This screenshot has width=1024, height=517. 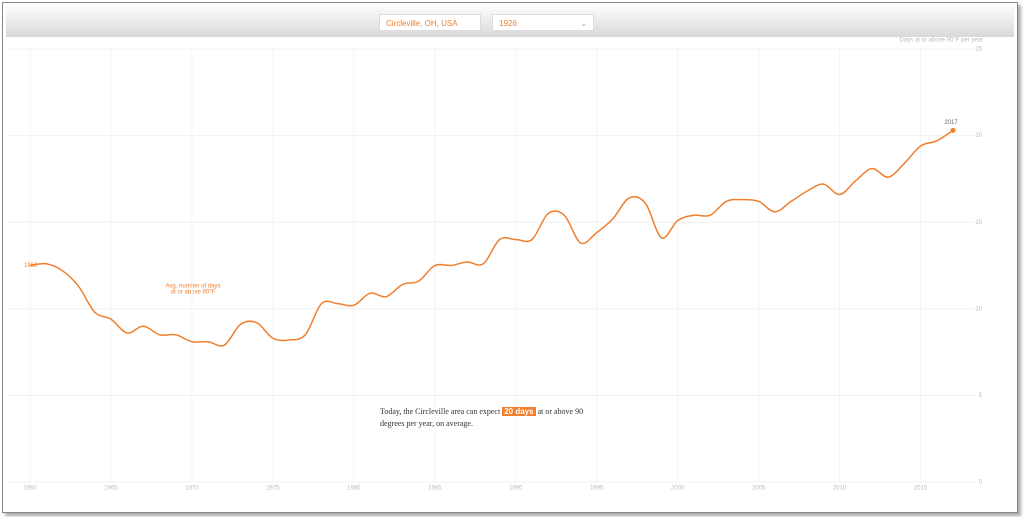 I want to click on x-tick-label: 1965, so click(x=111, y=489).